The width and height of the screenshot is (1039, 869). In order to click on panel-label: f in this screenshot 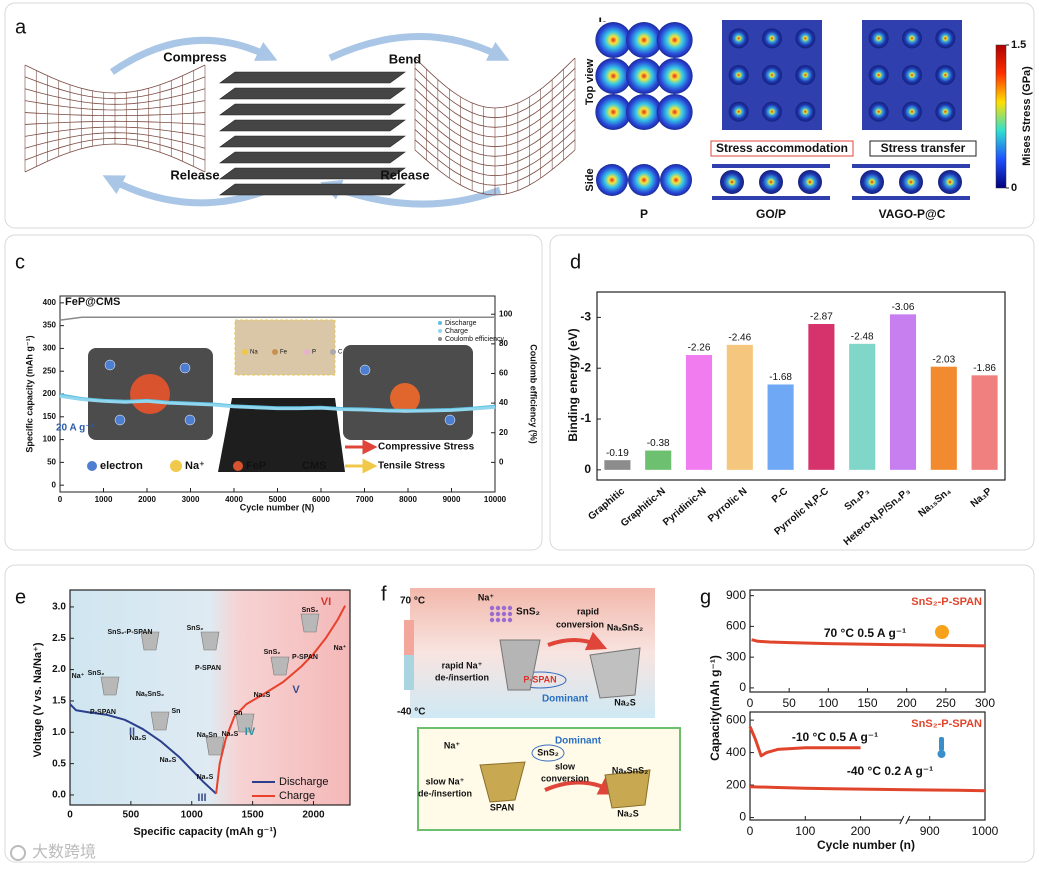, I will do `click(384, 594)`.